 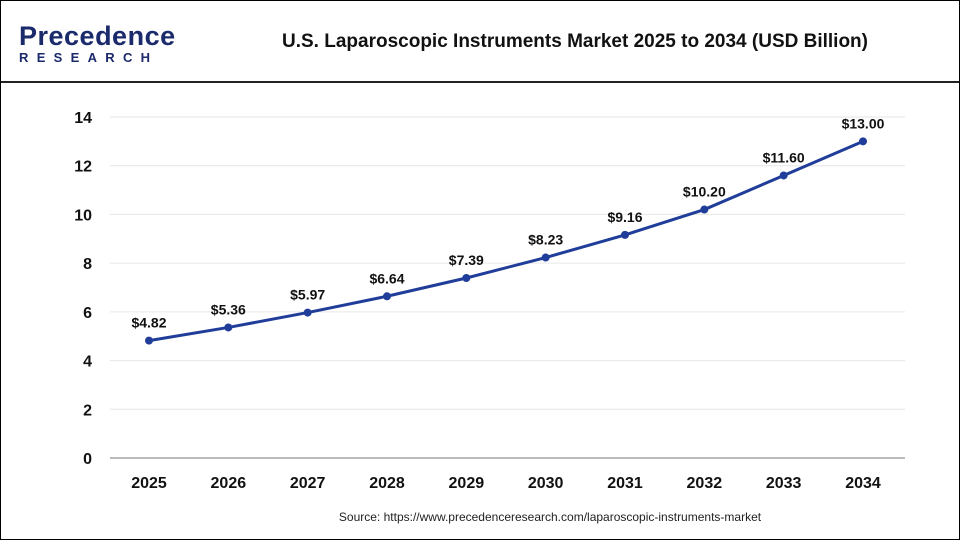 What do you see at coordinates (705, 483) in the screenshot?
I see `x-tick-label: 2032` at bounding box center [705, 483].